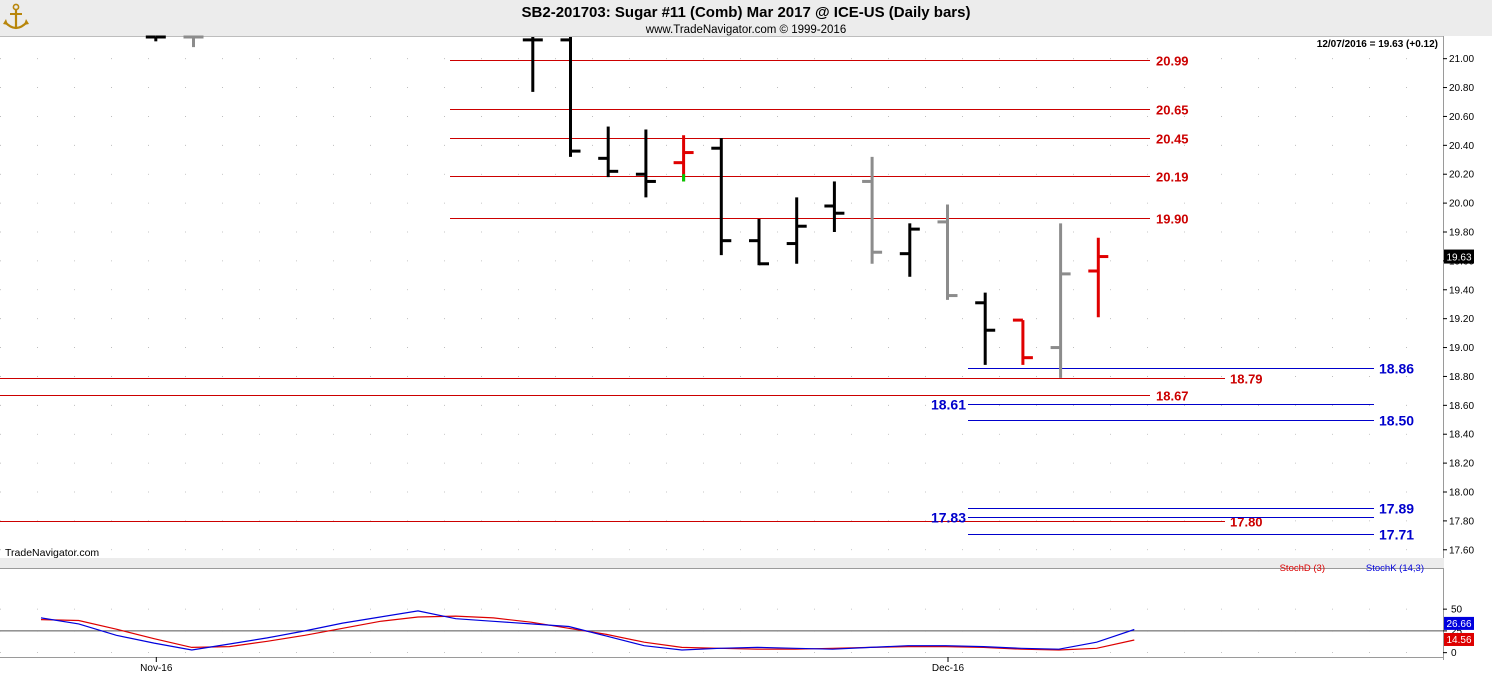  Describe the element at coordinates (1461, 146) in the screenshot. I see `price-tick-label: 20.40` at that location.